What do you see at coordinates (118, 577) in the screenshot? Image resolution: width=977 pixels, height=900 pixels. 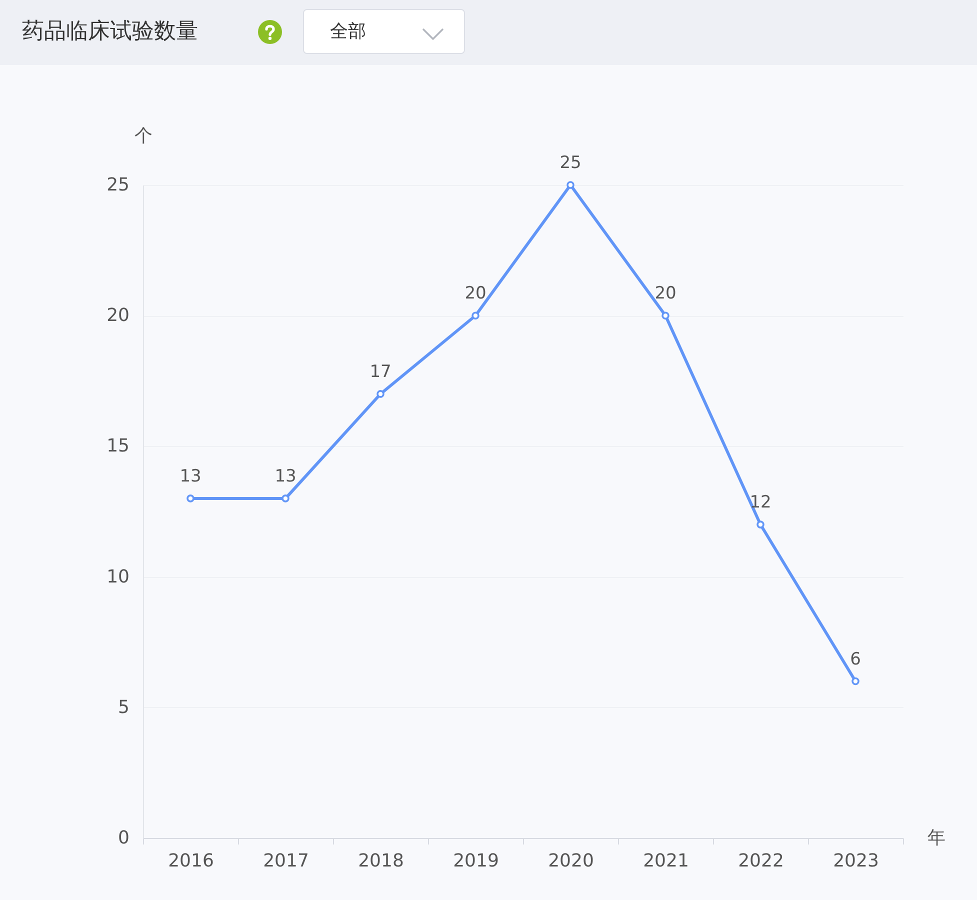 I see `y-tick-label: 10` at bounding box center [118, 577].